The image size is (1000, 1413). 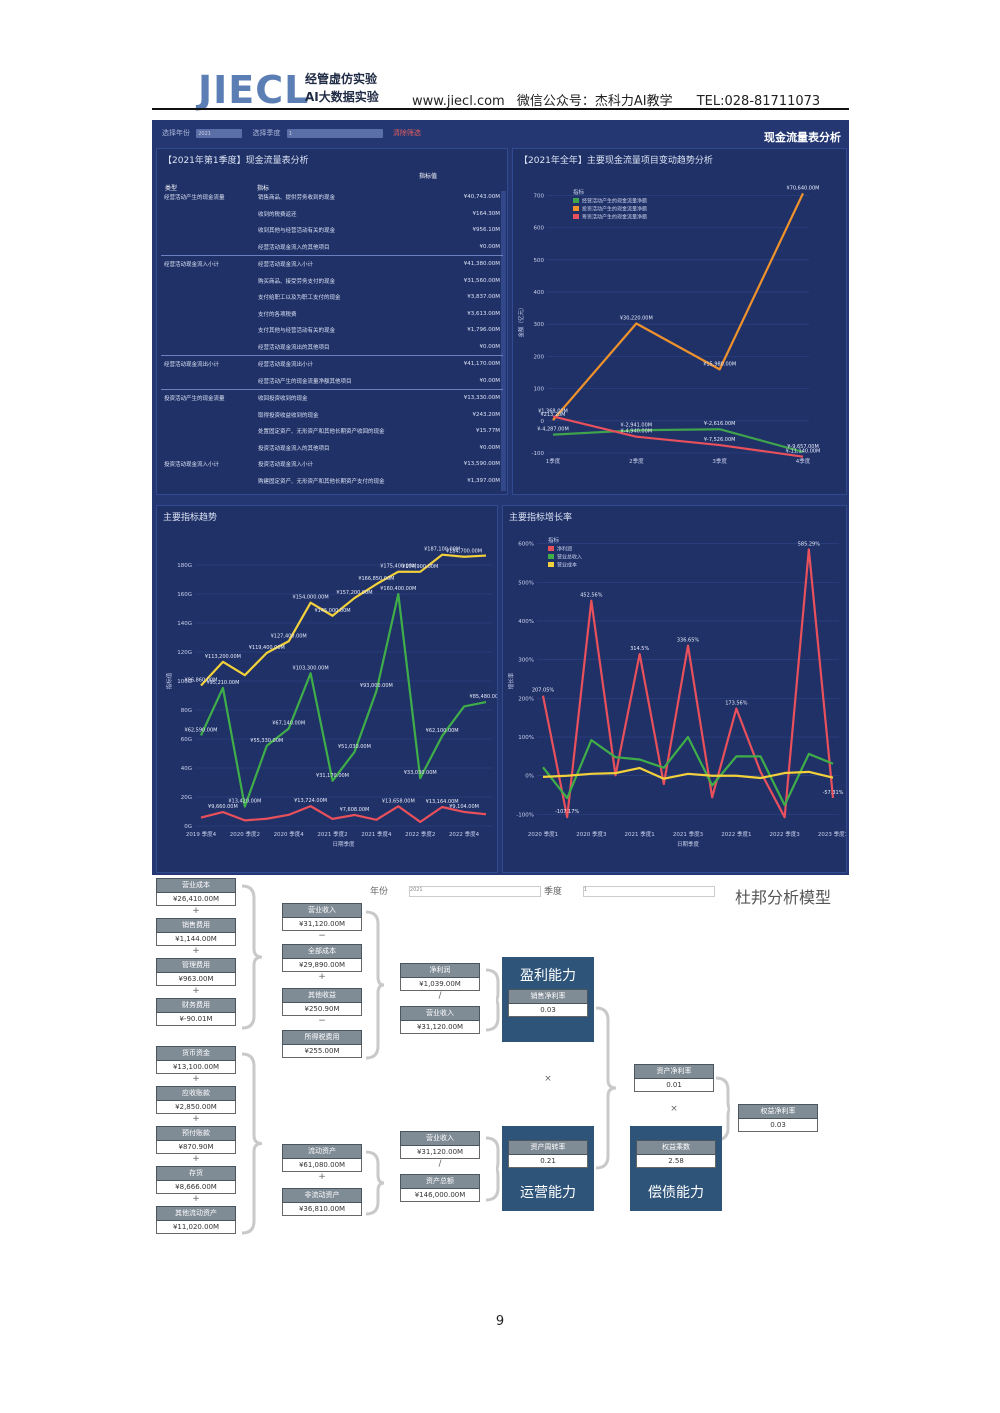 I want to click on table-cell-value: ¥0.00M, so click(x=490, y=447).